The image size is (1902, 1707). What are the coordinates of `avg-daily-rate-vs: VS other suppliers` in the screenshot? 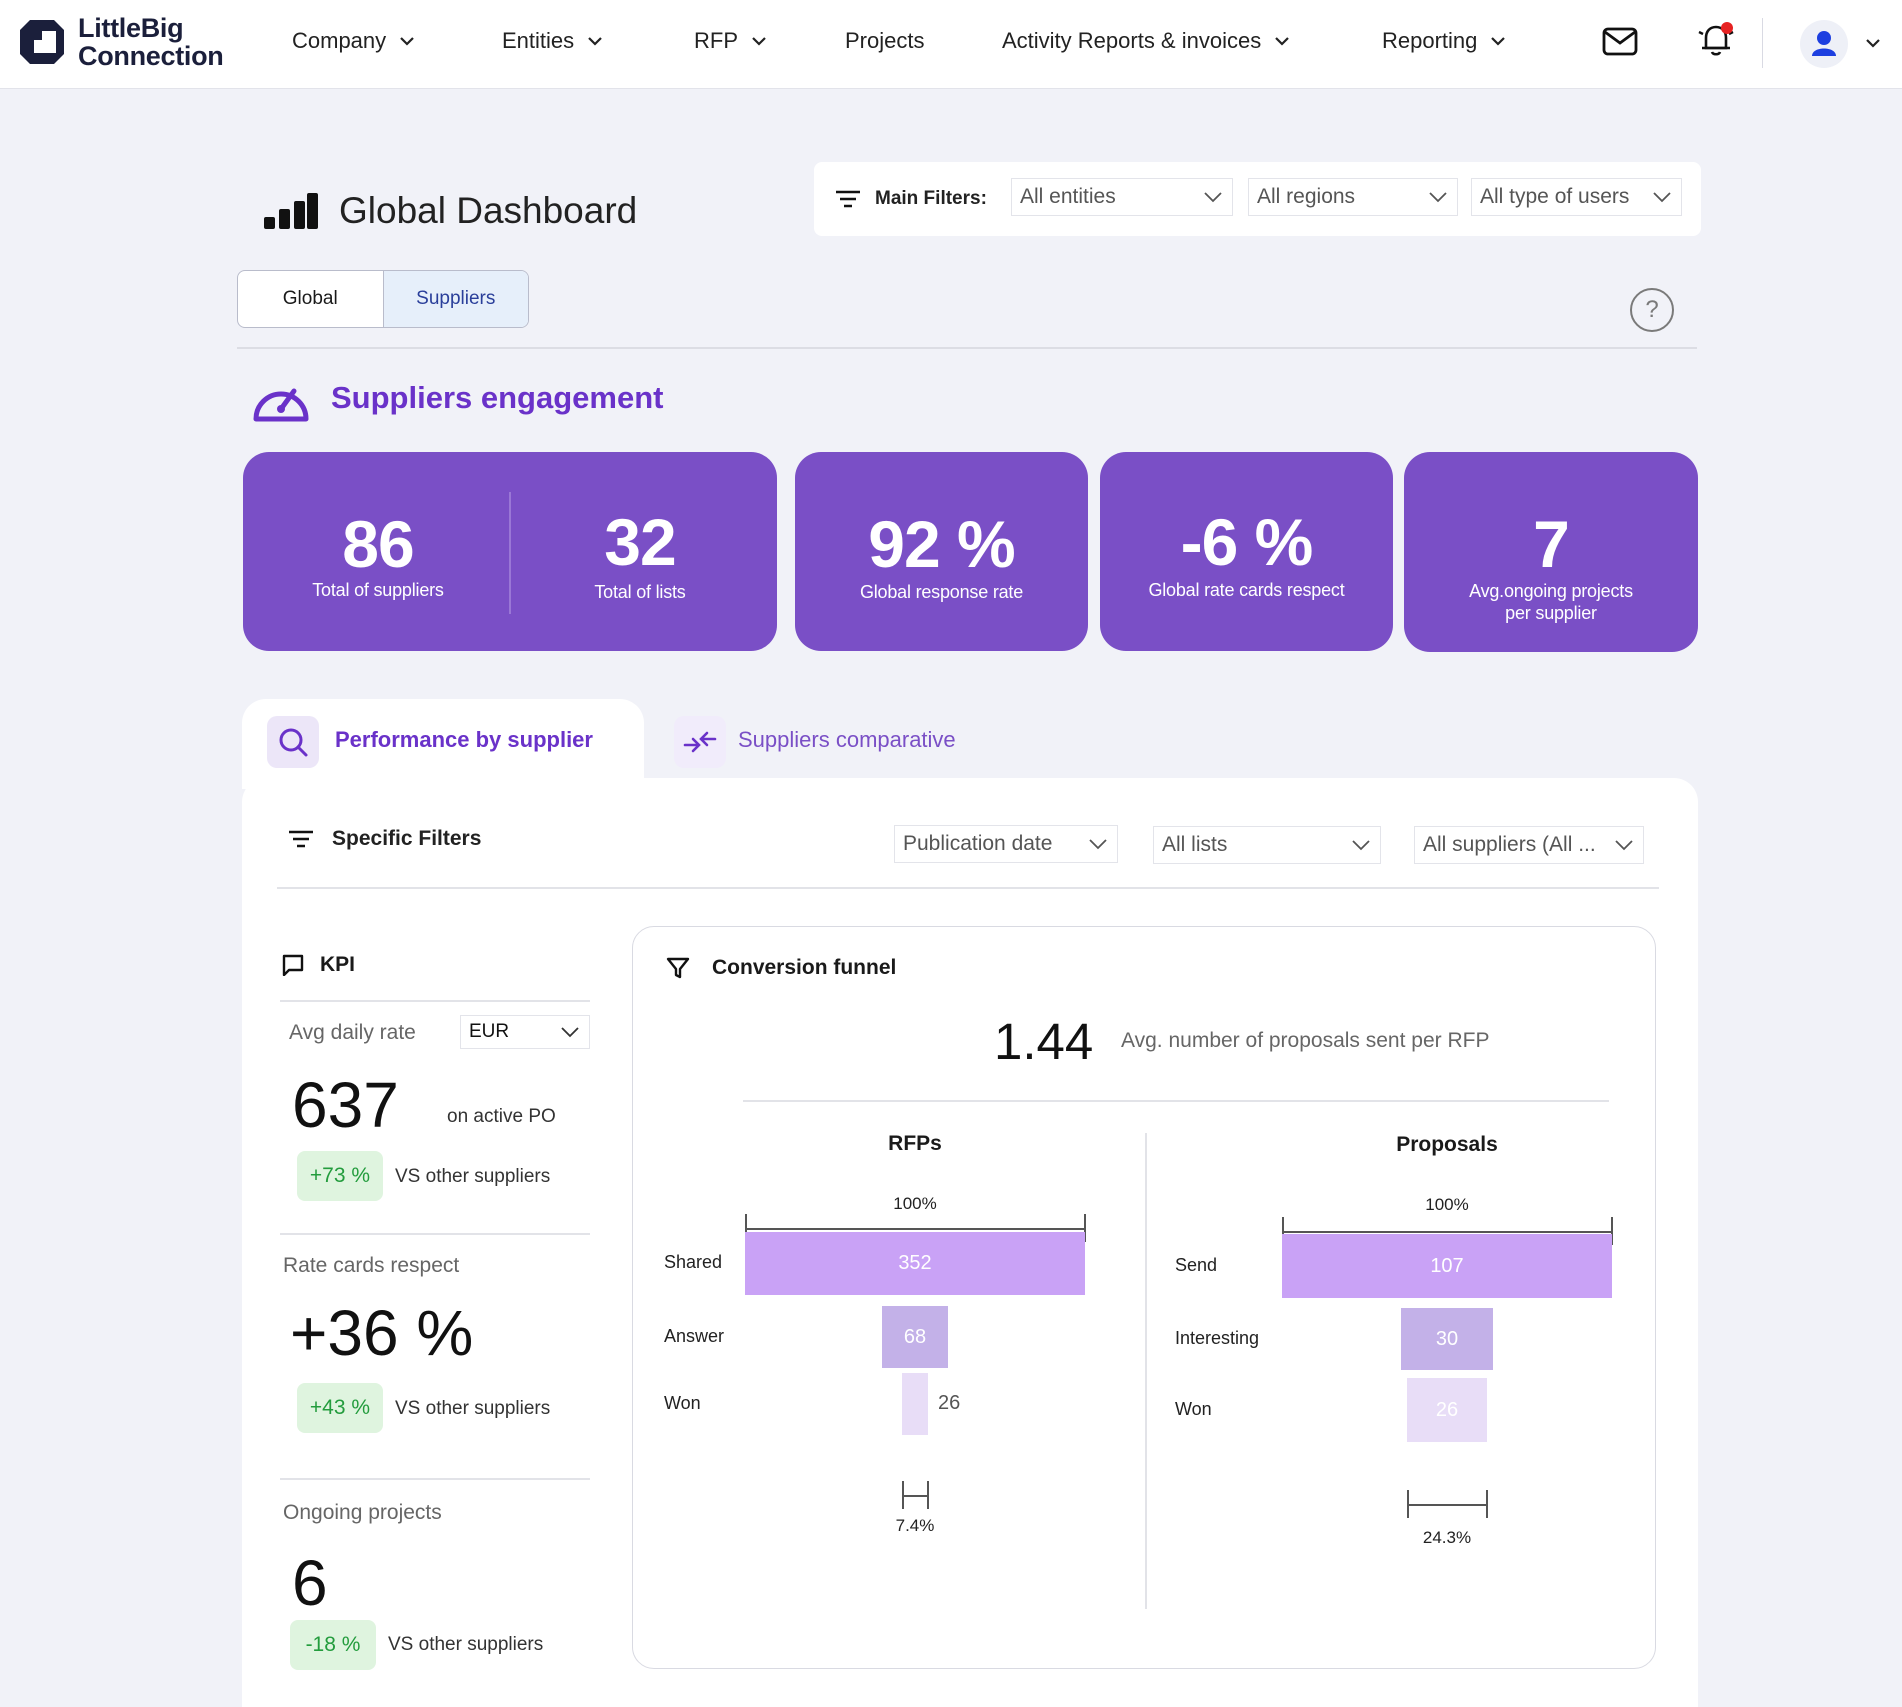 It's located at (473, 1176).